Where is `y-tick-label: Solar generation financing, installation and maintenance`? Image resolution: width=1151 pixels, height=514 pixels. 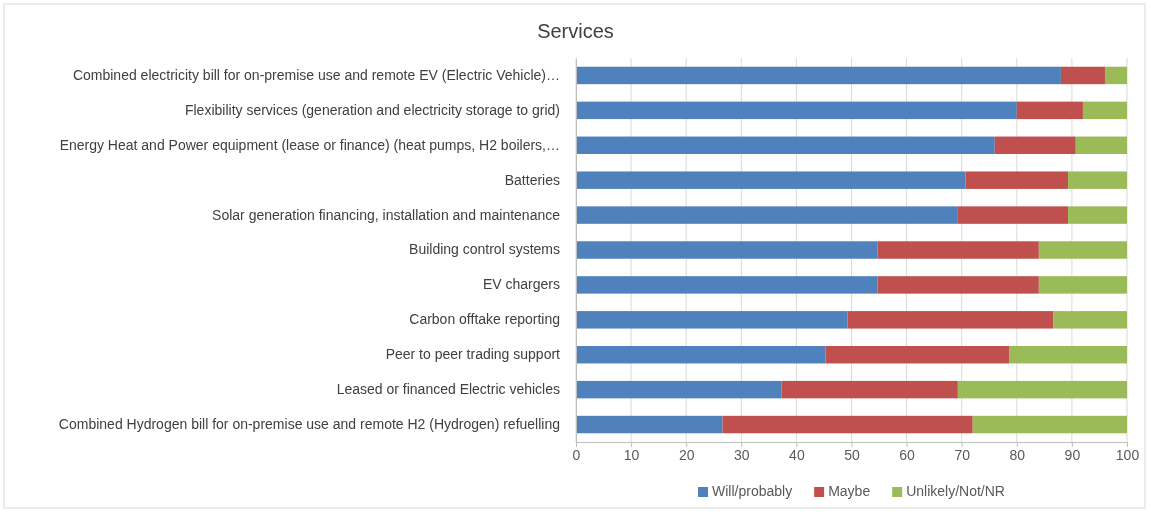 y-tick-label: Solar generation financing, installation and maintenance is located at coordinates (386, 214).